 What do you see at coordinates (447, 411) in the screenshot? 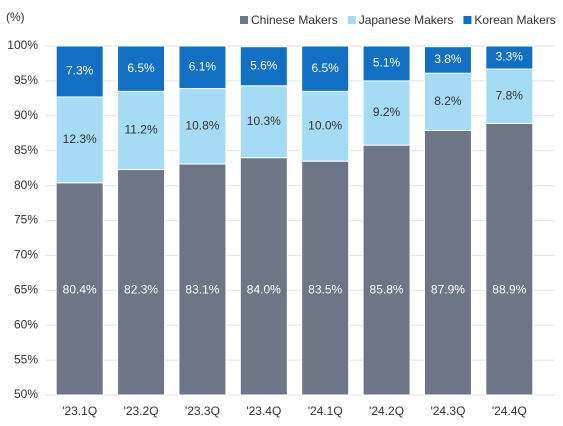
I see `x-tick-label: '24.3Q` at bounding box center [447, 411].